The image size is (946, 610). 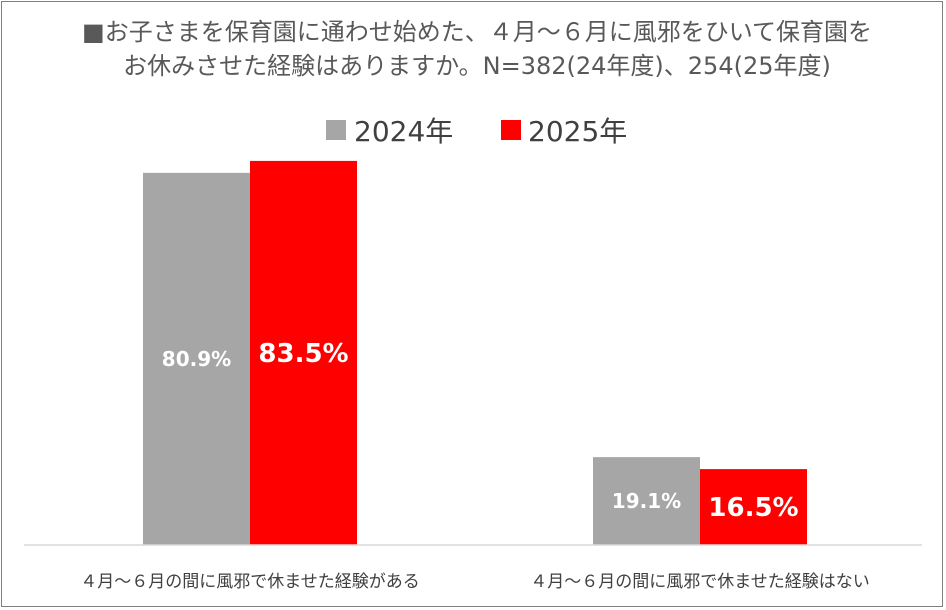 What do you see at coordinates (511, 130) in the screenshot?
I see `legend-swatch-2025` at bounding box center [511, 130].